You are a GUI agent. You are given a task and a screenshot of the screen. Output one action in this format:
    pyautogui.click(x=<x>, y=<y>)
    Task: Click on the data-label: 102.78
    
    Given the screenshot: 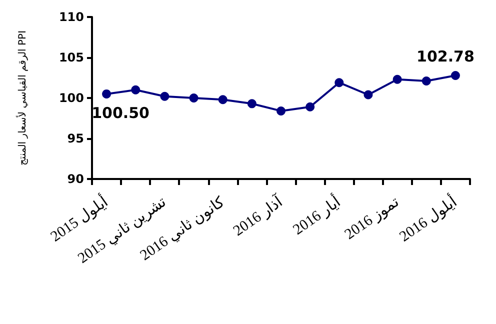 What is the action you would take?
    pyautogui.click(x=445, y=56)
    